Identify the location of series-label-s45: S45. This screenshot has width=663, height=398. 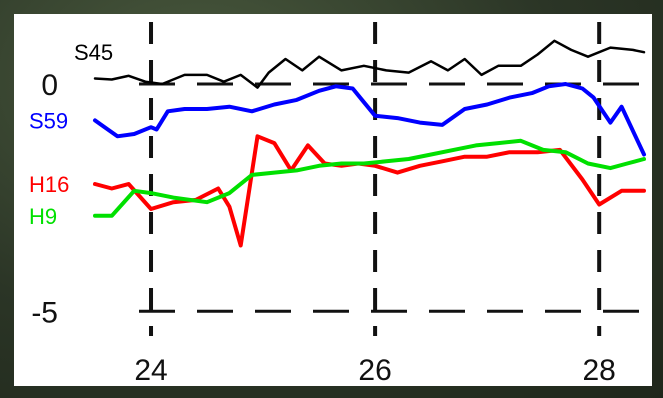
(93, 52).